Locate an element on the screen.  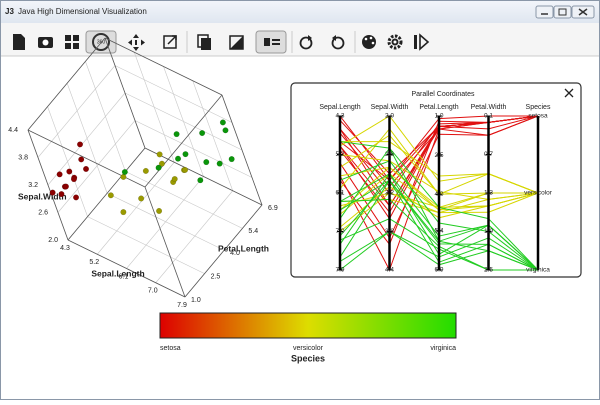
settings-button is located at coordinates (395, 42).